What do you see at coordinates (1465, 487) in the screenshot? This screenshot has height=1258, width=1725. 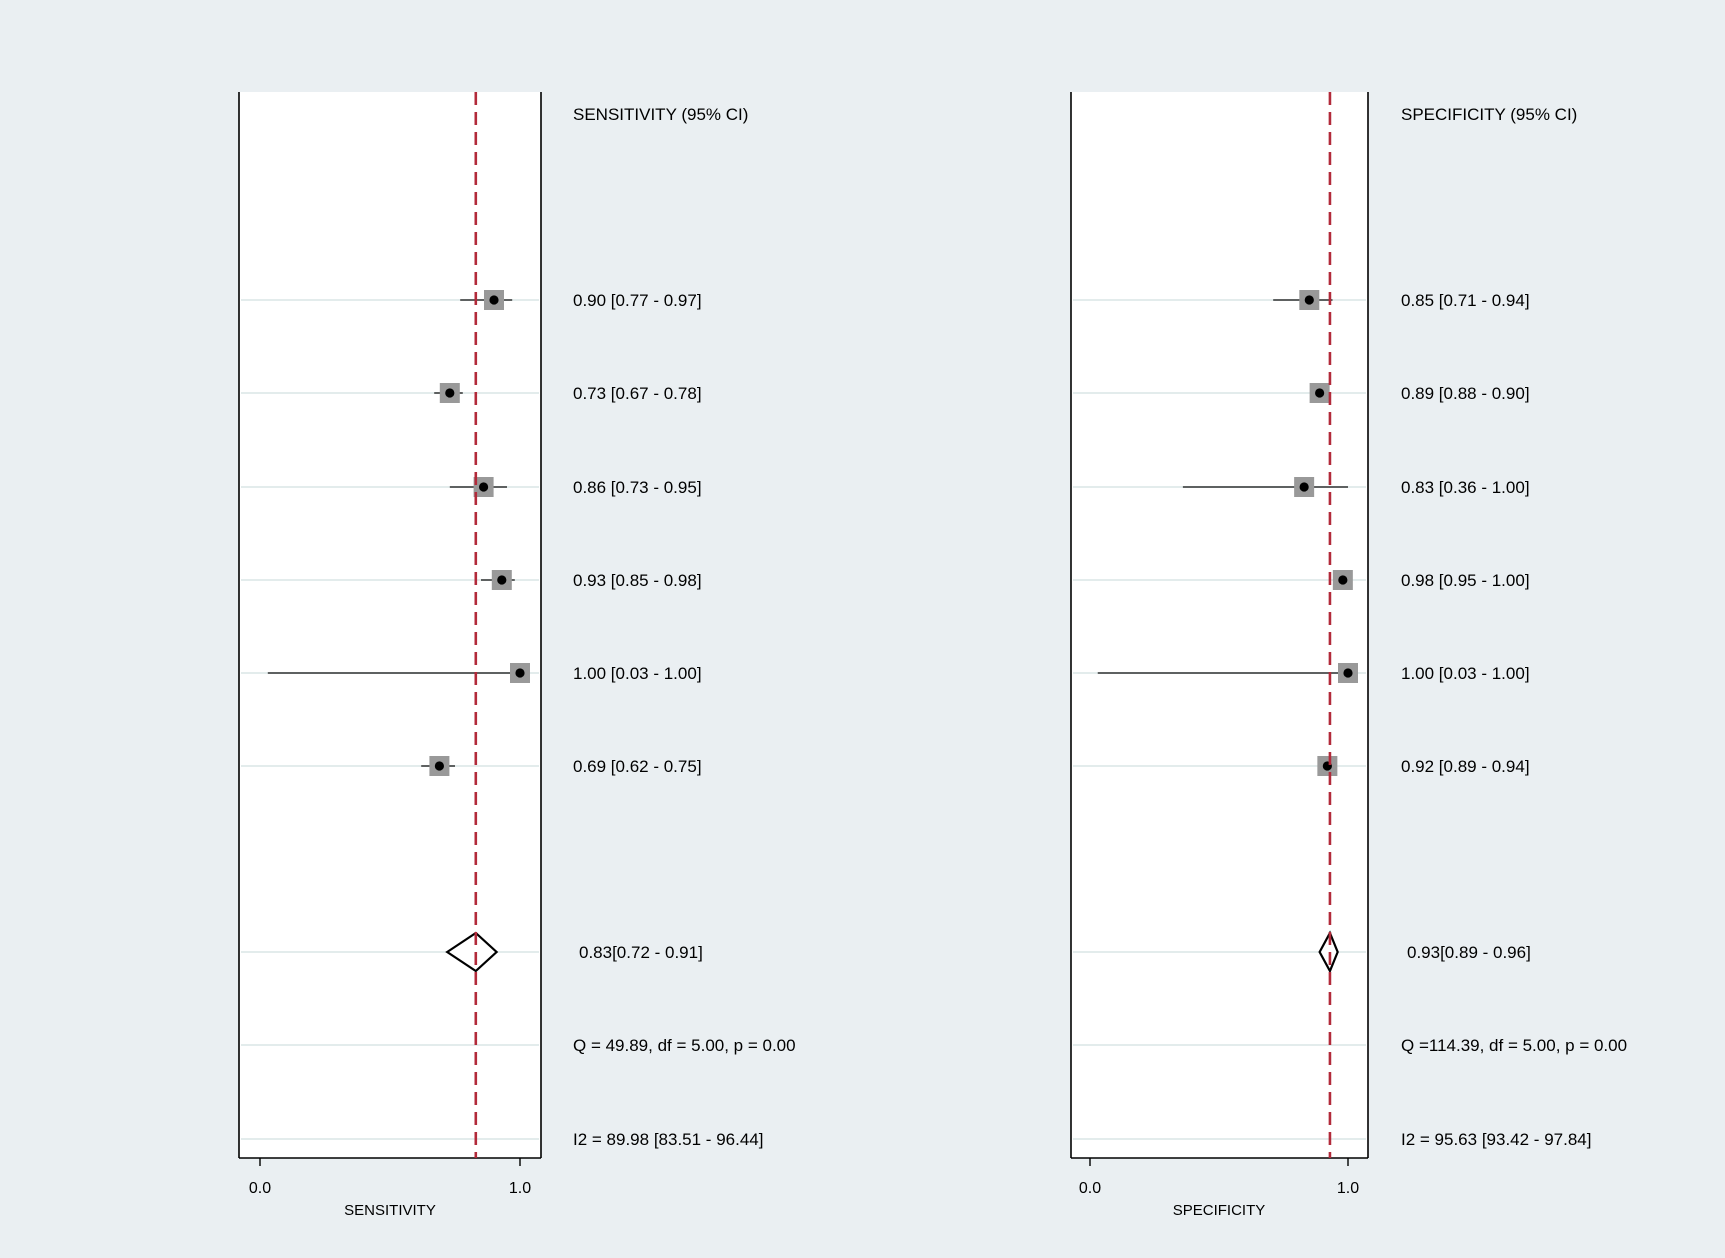 I see `specificity-study-label: 0.83 [0.36 - 1.00]` at bounding box center [1465, 487].